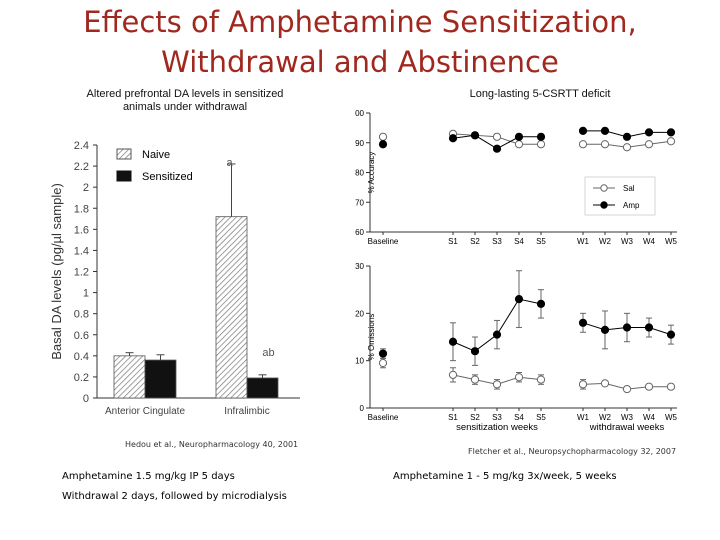  What do you see at coordinates (497, 417) in the screenshot?
I see `x-tick-label: S3` at bounding box center [497, 417].